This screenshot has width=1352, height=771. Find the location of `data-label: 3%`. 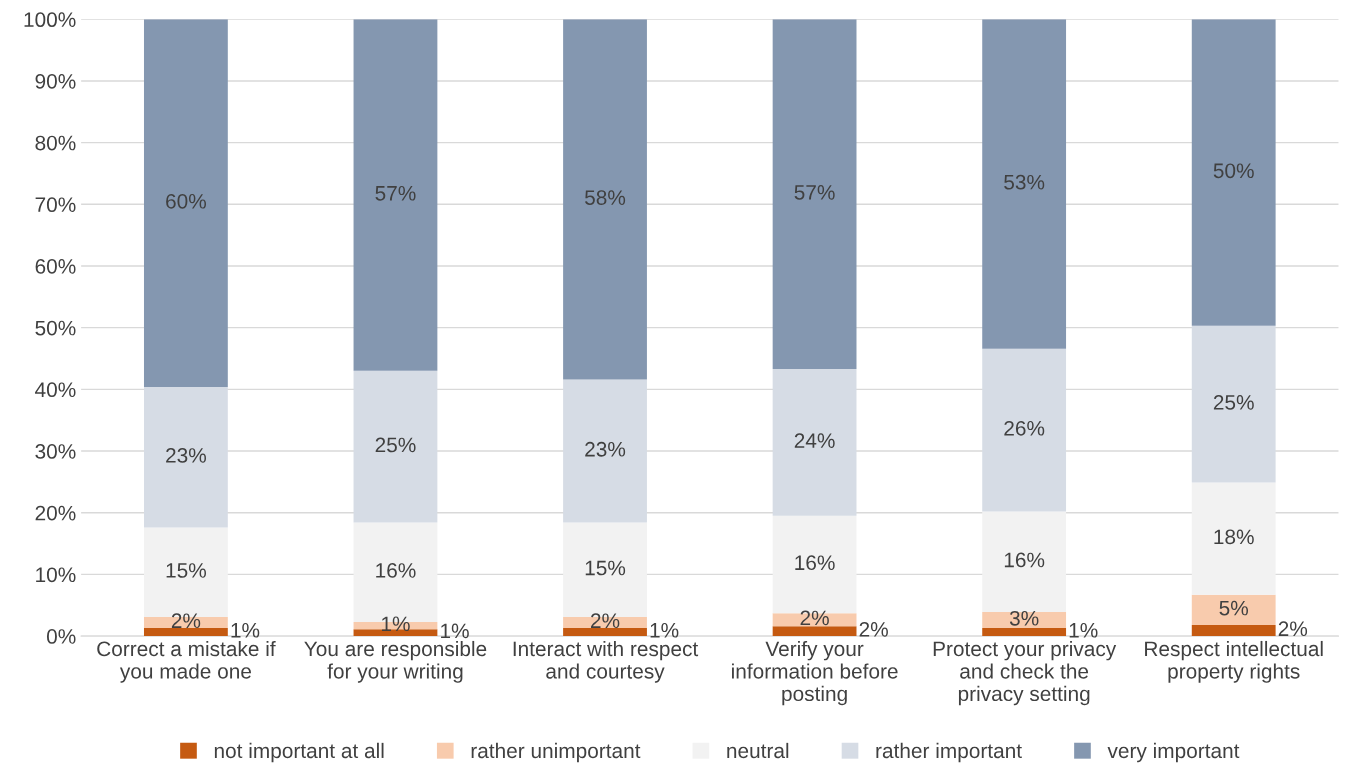

data-label: 3% is located at coordinates (1024, 618).